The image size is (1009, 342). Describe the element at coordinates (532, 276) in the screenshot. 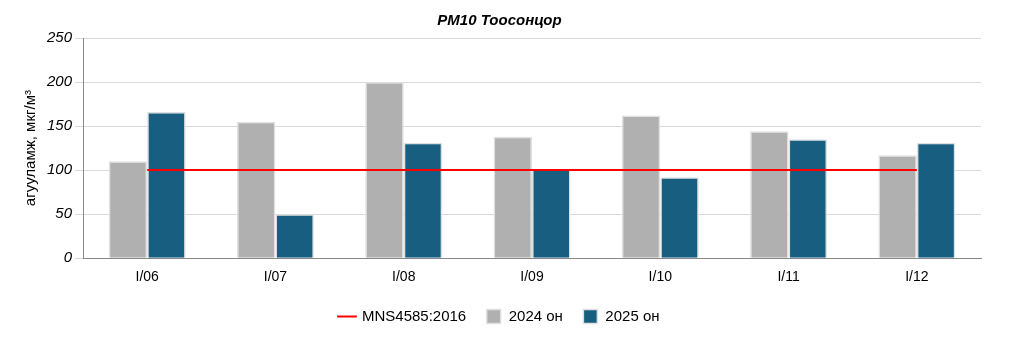

I see `x-tick-label: I/09` at that location.